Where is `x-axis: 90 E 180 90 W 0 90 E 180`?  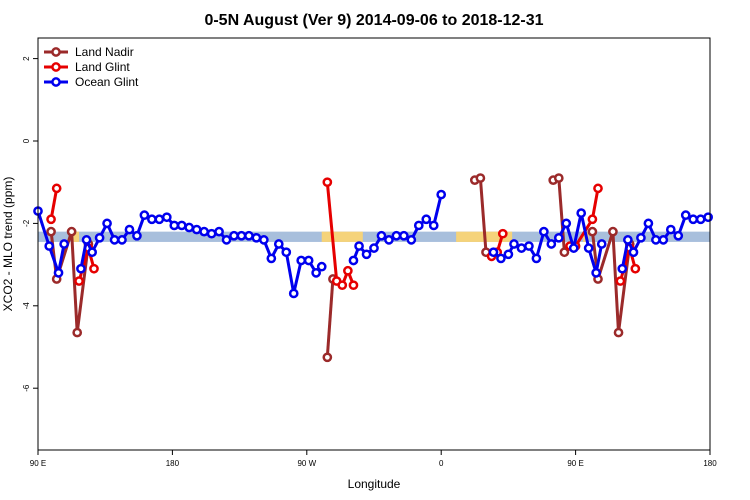
x-axis: 90 E 180 90 W 0 90 E 180 is located at coordinates (373, 459).